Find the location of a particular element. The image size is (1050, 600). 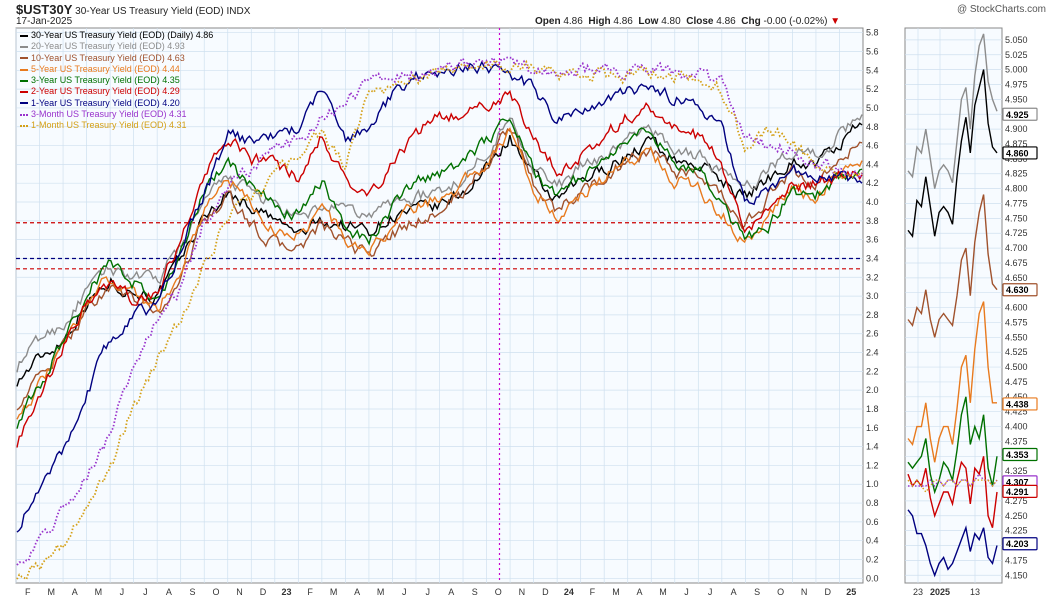

x-tick-label: 25 is located at coordinates (851, 592).